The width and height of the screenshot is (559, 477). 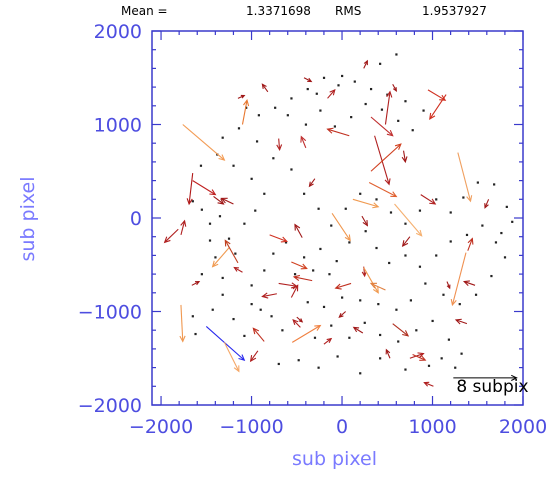 What do you see at coordinates (110, 406) in the screenshot?
I see `y-tick-label: −2000` at bounding box center [110, 406].